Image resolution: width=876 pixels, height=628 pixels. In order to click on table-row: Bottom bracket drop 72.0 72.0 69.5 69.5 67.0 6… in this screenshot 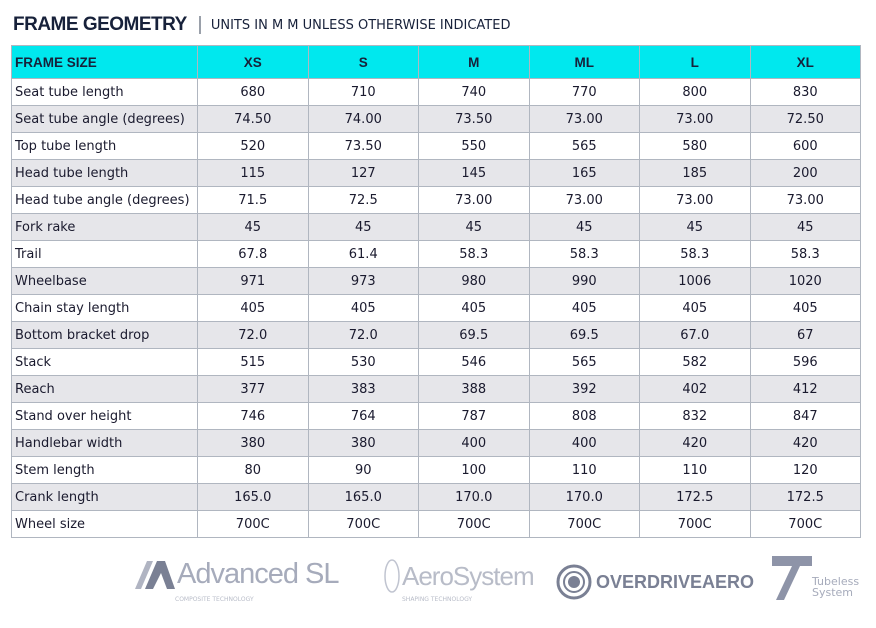, I will do `click(436, 335)`.